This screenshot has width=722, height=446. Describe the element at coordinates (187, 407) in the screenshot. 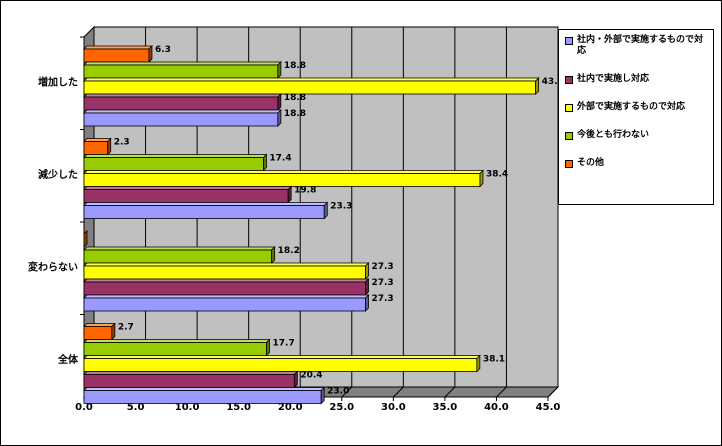

I see `x-tick-label: 10.0` at that location.